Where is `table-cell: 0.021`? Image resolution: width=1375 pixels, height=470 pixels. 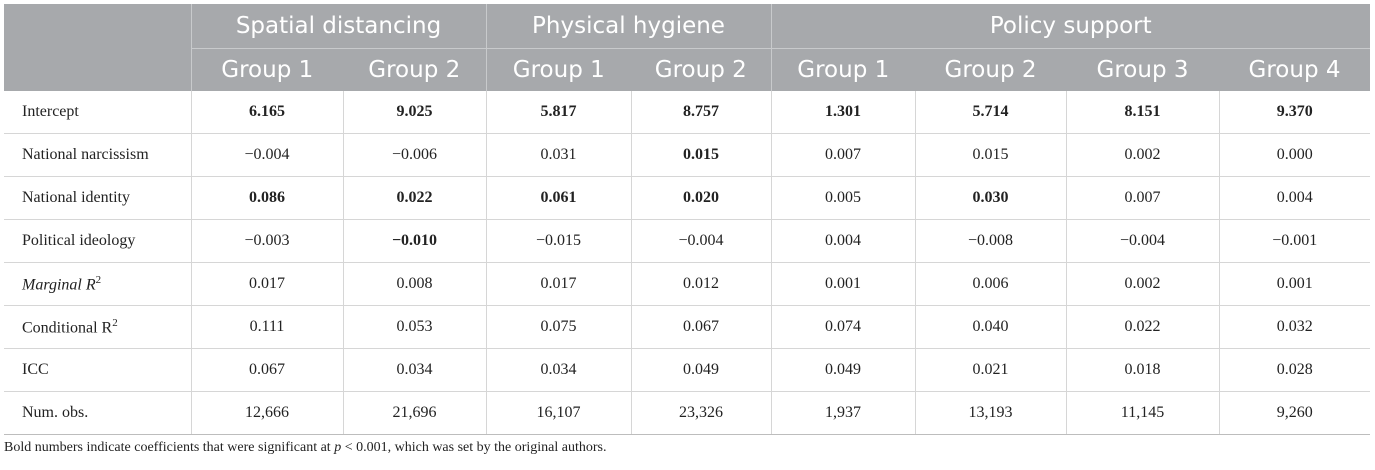 table-cell: 0.021 is located at coordinates (990, 370).